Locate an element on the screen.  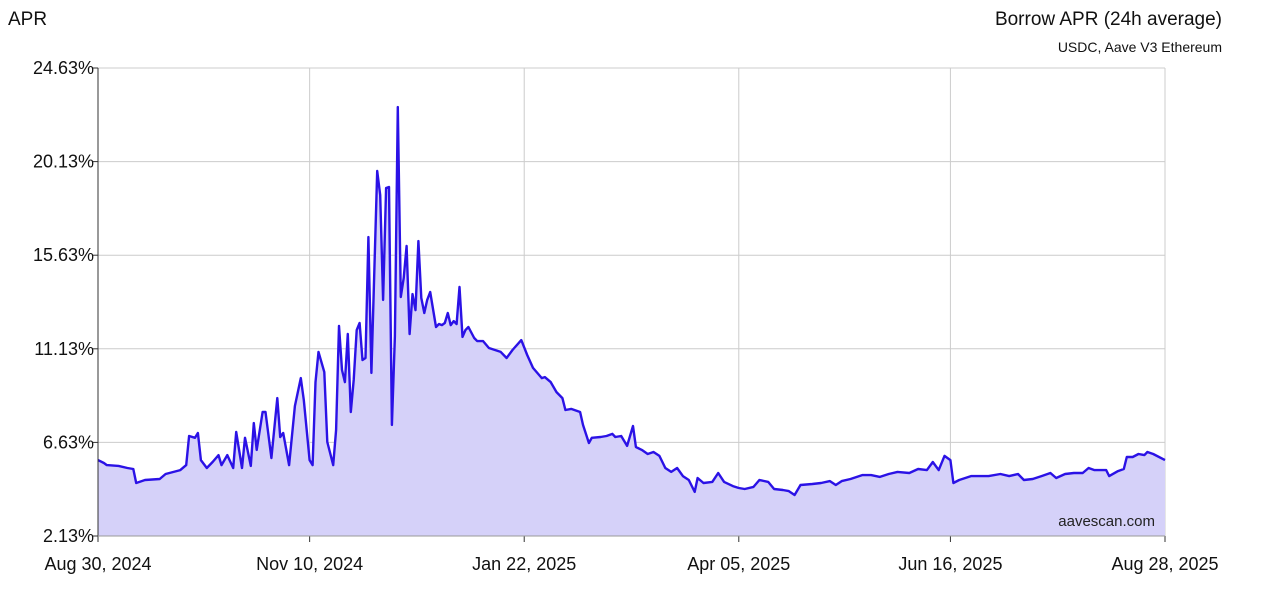
x-tick-label: Jan 22, 2025 is located at coordinates (524, 564).